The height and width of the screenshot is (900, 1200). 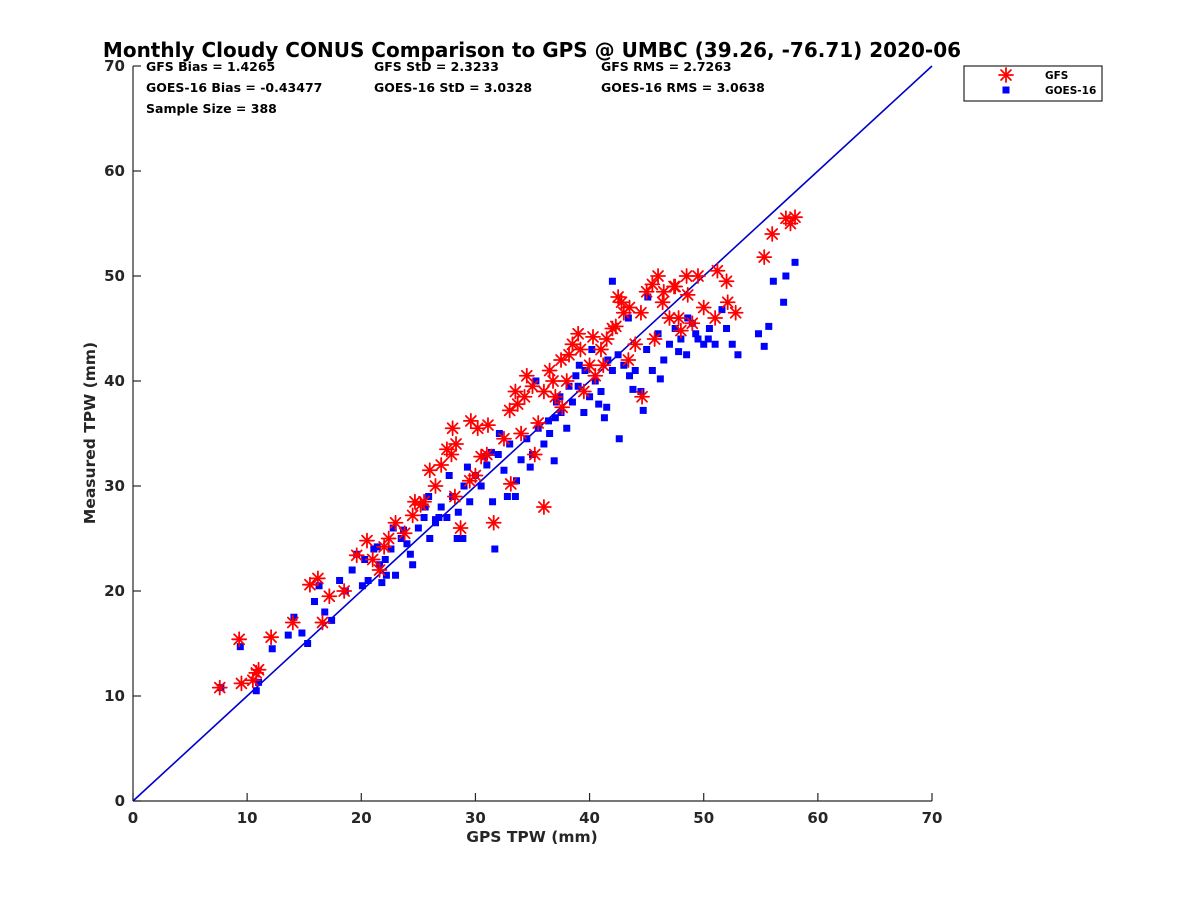 What do you see at coordinates (1006, 75) in the screenshot?
I see `legend-gfs-asterisk` at bounding box center [1006, 75].